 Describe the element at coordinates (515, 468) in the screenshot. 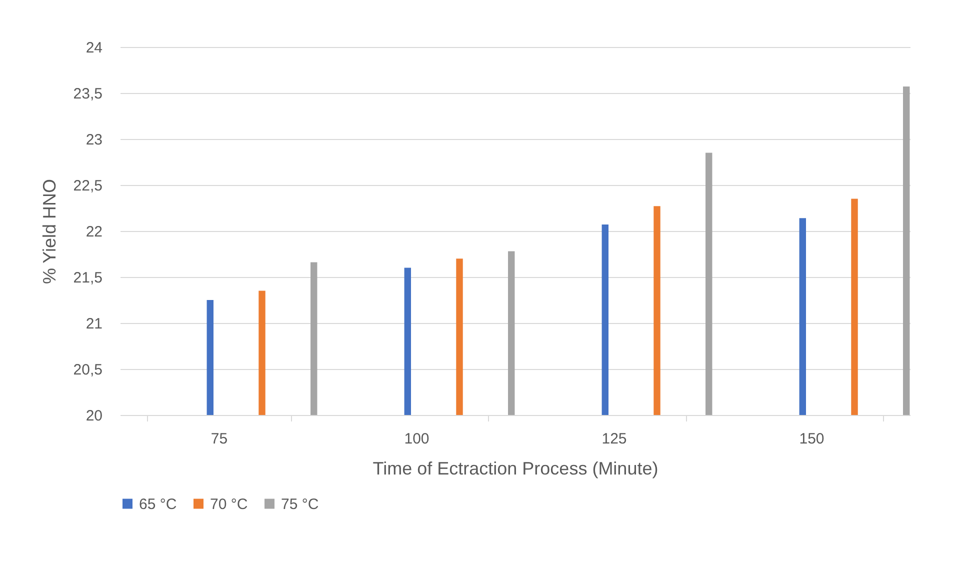

I see `x-axis-title: Time of Ectraction Process (Minute)` at that location.